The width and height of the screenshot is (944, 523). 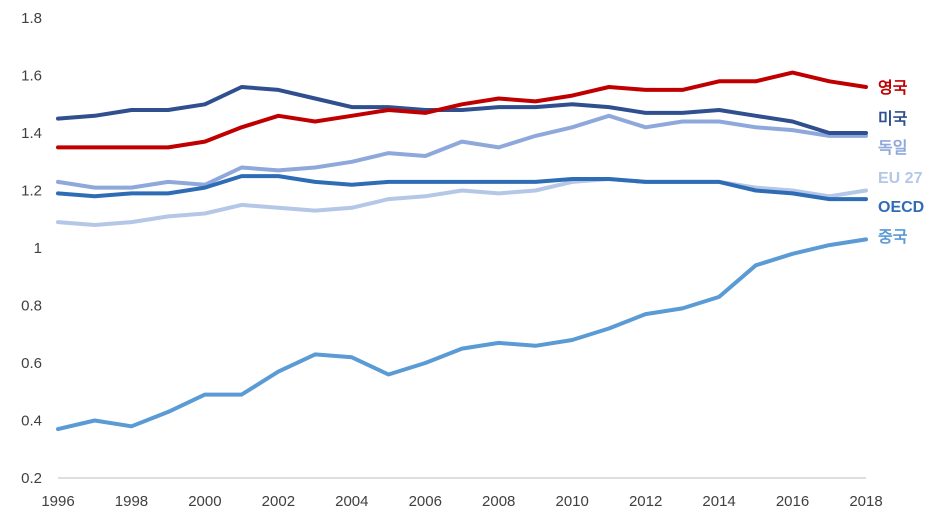 What do you see at coordinates (792, 501) in the screenshot?
I see `x-tick-label: 2016` at bounding box center [792, 501].